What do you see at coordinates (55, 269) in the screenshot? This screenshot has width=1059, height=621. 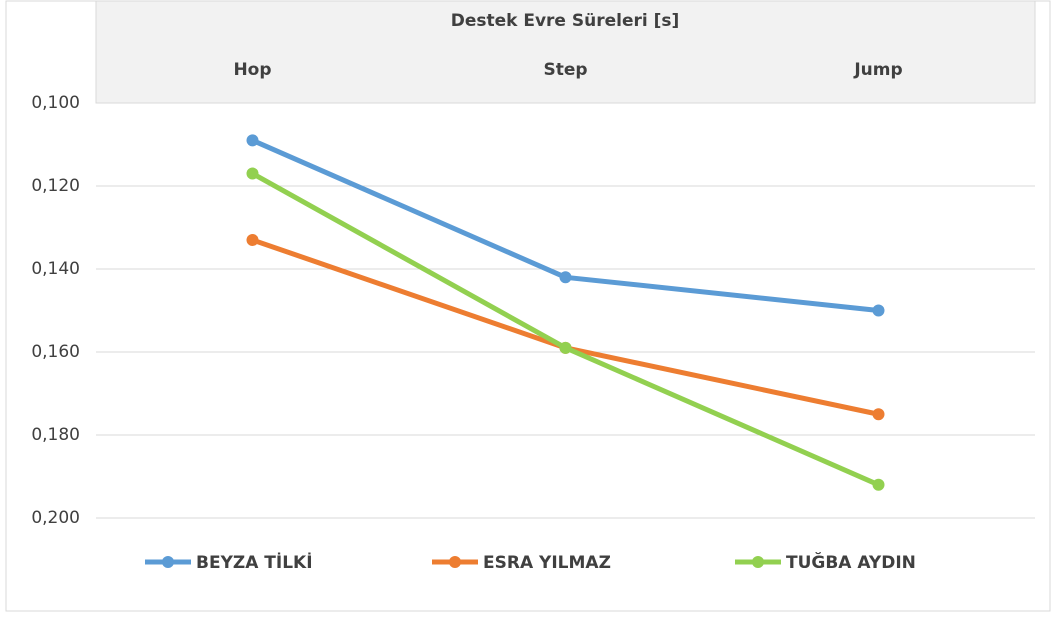 I see `y-tick-label: 0,140` at bounding box center [55, 269].